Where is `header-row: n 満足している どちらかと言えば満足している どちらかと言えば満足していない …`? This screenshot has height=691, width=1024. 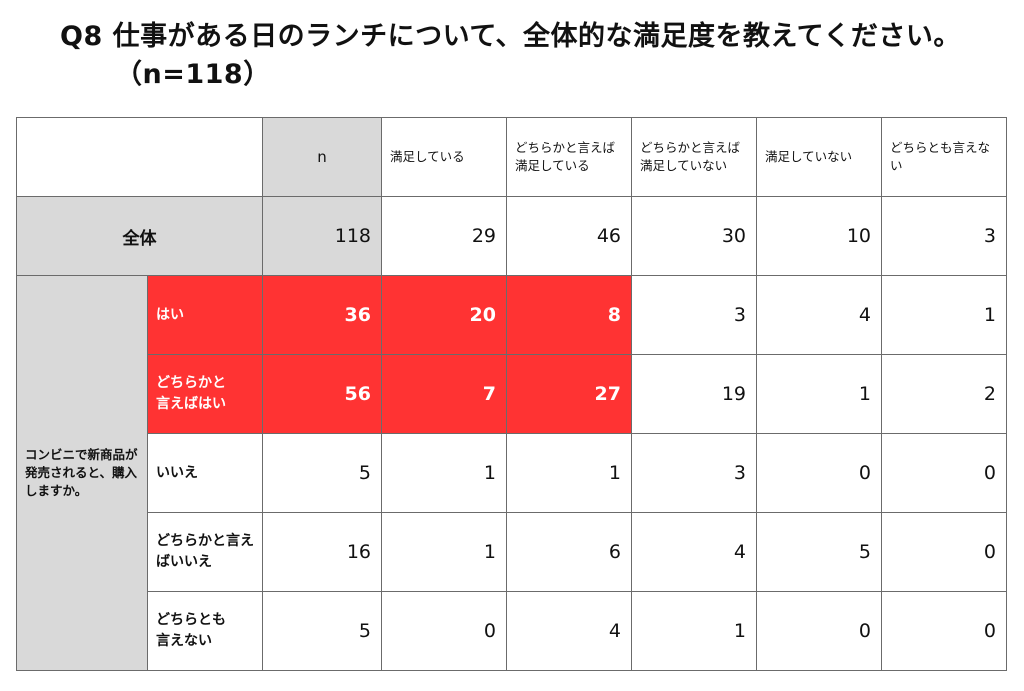
header-row: n 満足している どちらかと言えば満足している どちらかと言えば満足していない … is located at coordinates (511, 157).